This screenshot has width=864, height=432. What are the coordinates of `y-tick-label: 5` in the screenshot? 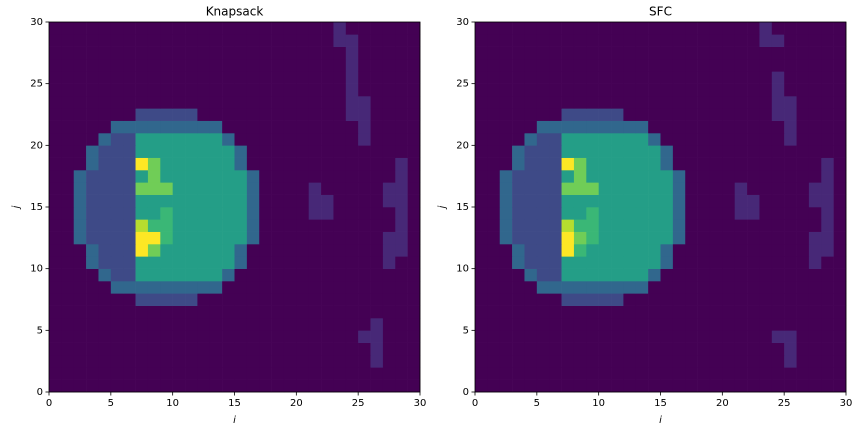 It's located at (466, 330).